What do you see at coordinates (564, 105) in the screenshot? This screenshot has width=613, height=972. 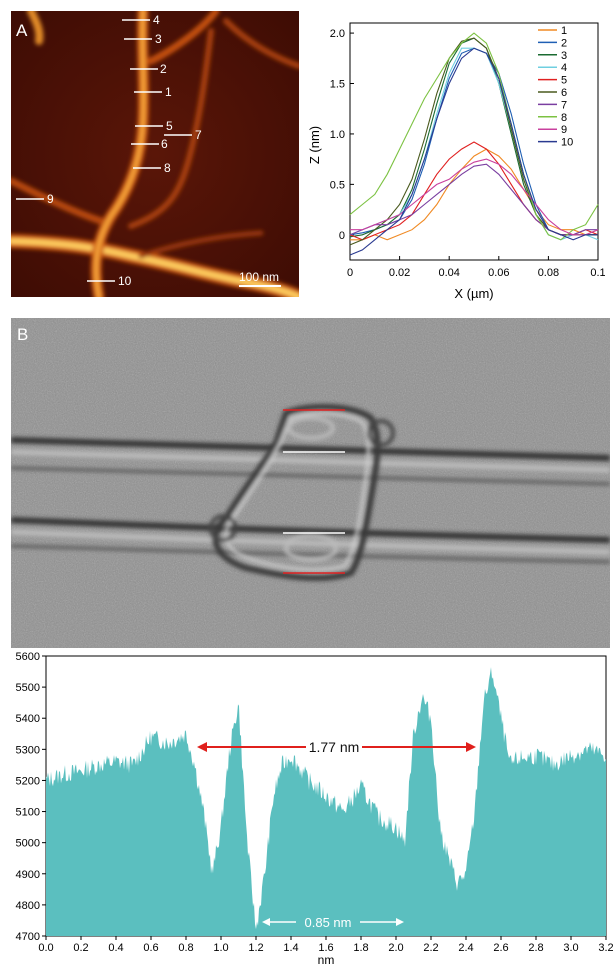 I see `profile-legend-label-7: 7` at bounding box center [564, 105].